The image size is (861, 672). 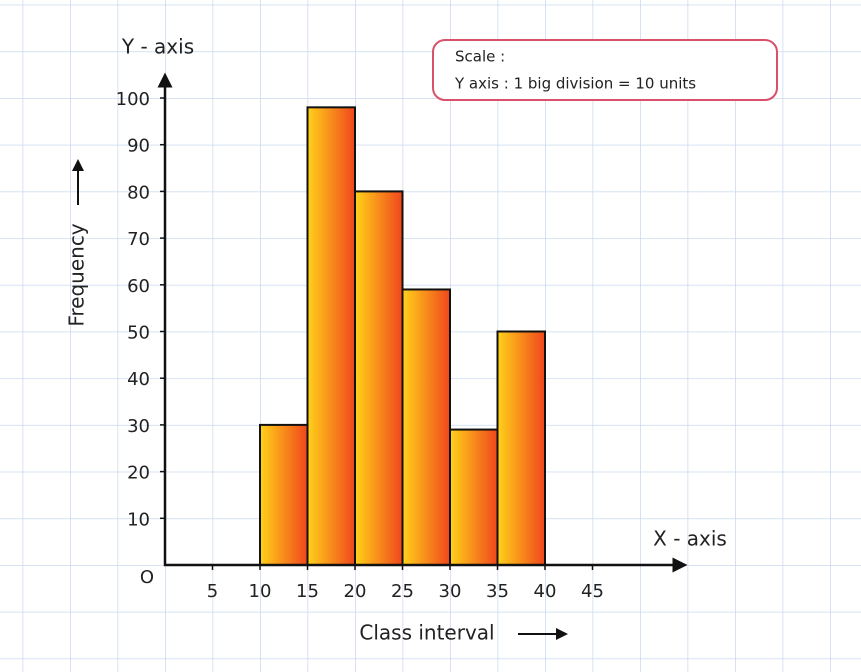 What do you see at coordinates (157, 47) in the screenshot?
I see `y-axis-name: Y - axis` at bounding box center [157, 47].